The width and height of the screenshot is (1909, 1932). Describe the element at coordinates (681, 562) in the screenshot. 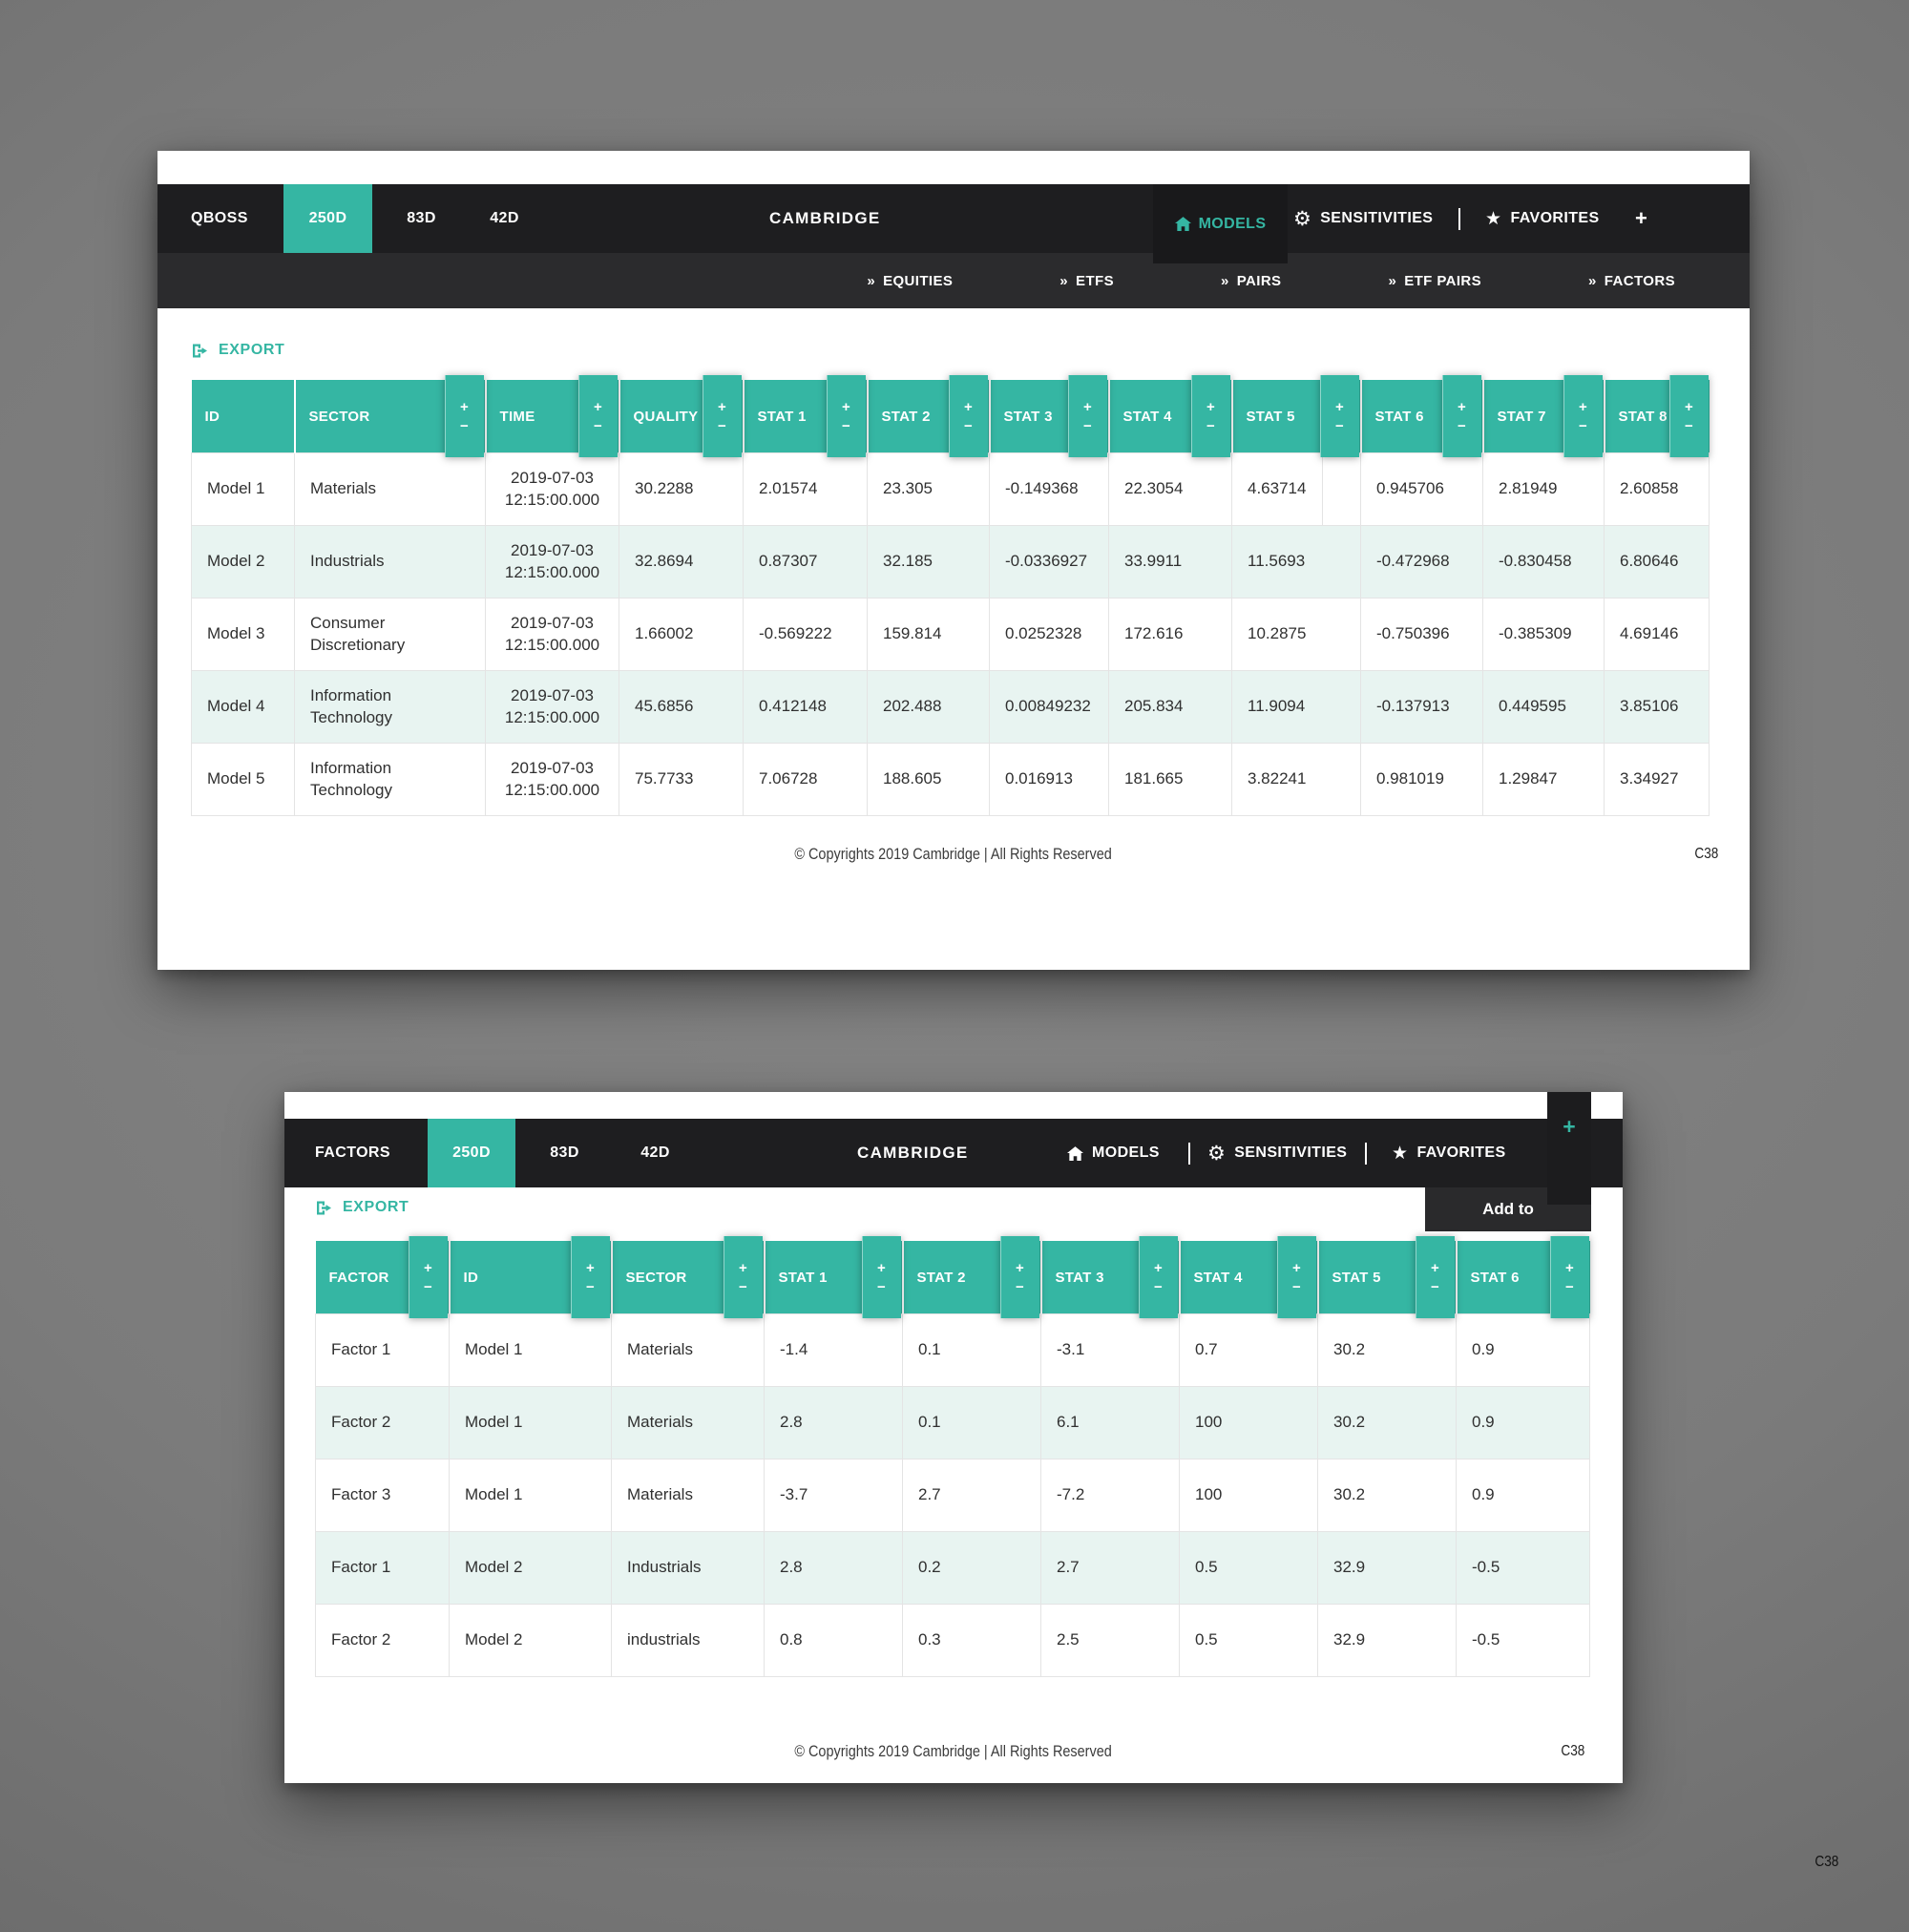

I see `cell: 32.8694` at that location.